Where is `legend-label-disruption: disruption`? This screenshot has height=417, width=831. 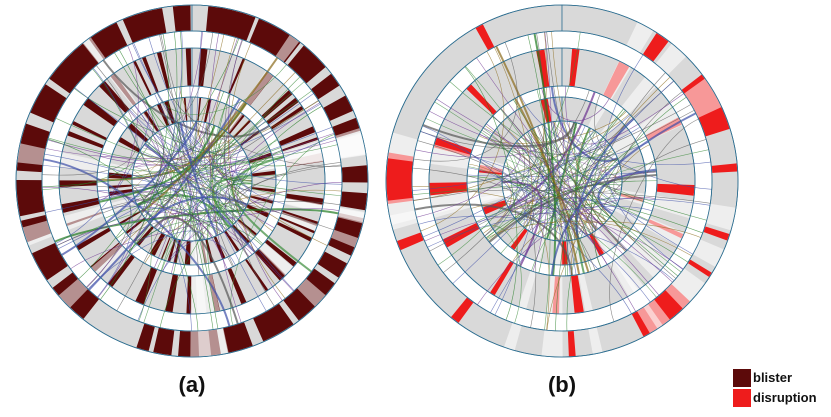 legend-label-disruption: disruption is located at coordinates (785, 397).